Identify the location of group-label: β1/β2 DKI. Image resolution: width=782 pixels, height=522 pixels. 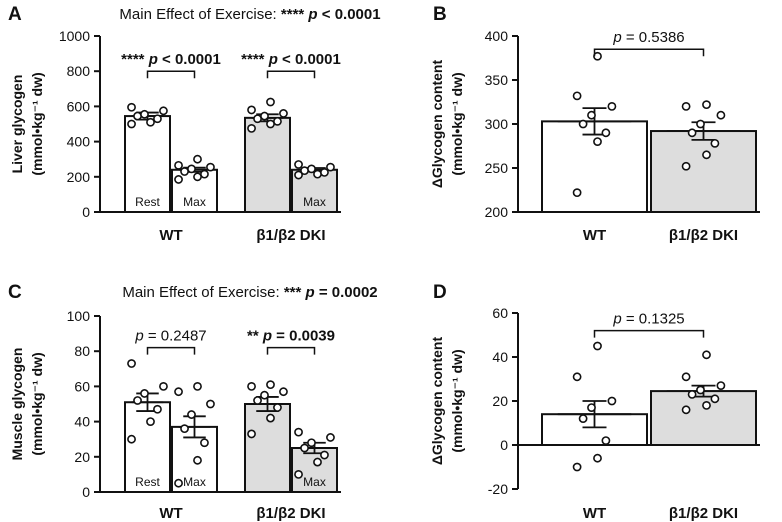
(290, 513).